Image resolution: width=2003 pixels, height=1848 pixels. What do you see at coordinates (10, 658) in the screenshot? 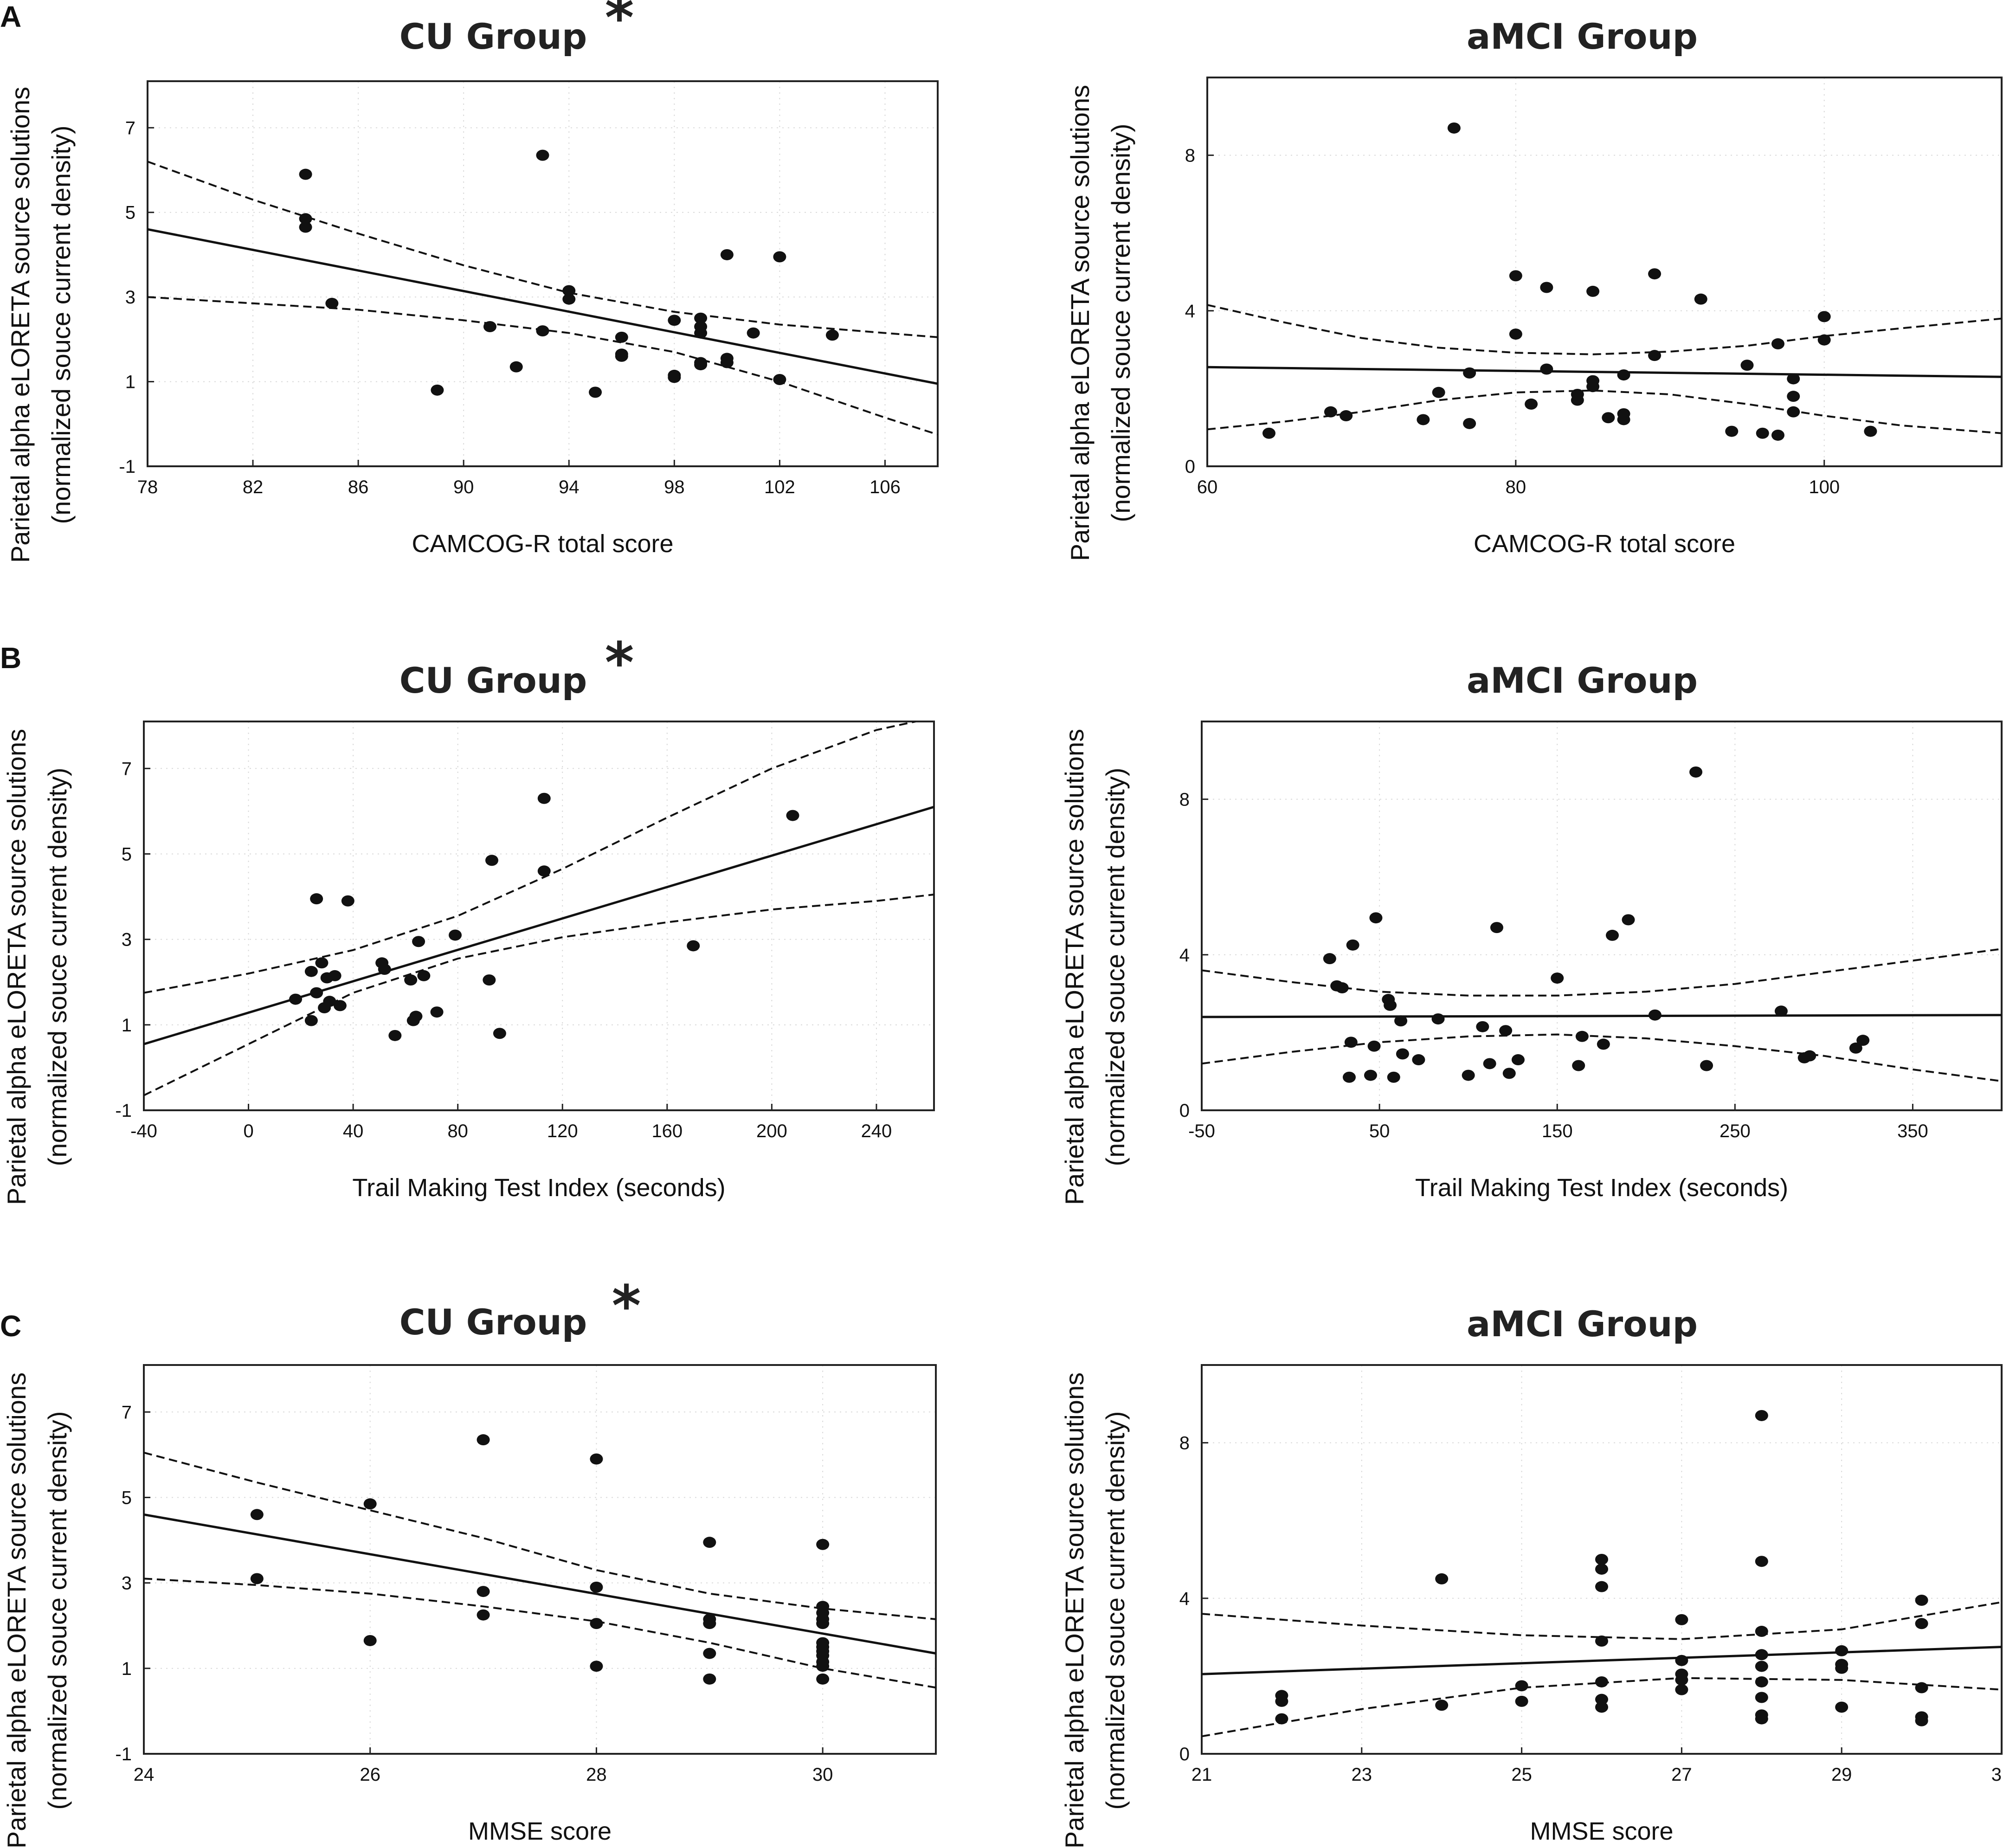
I see `panel-letter: B` at bounding box center [10, 658].